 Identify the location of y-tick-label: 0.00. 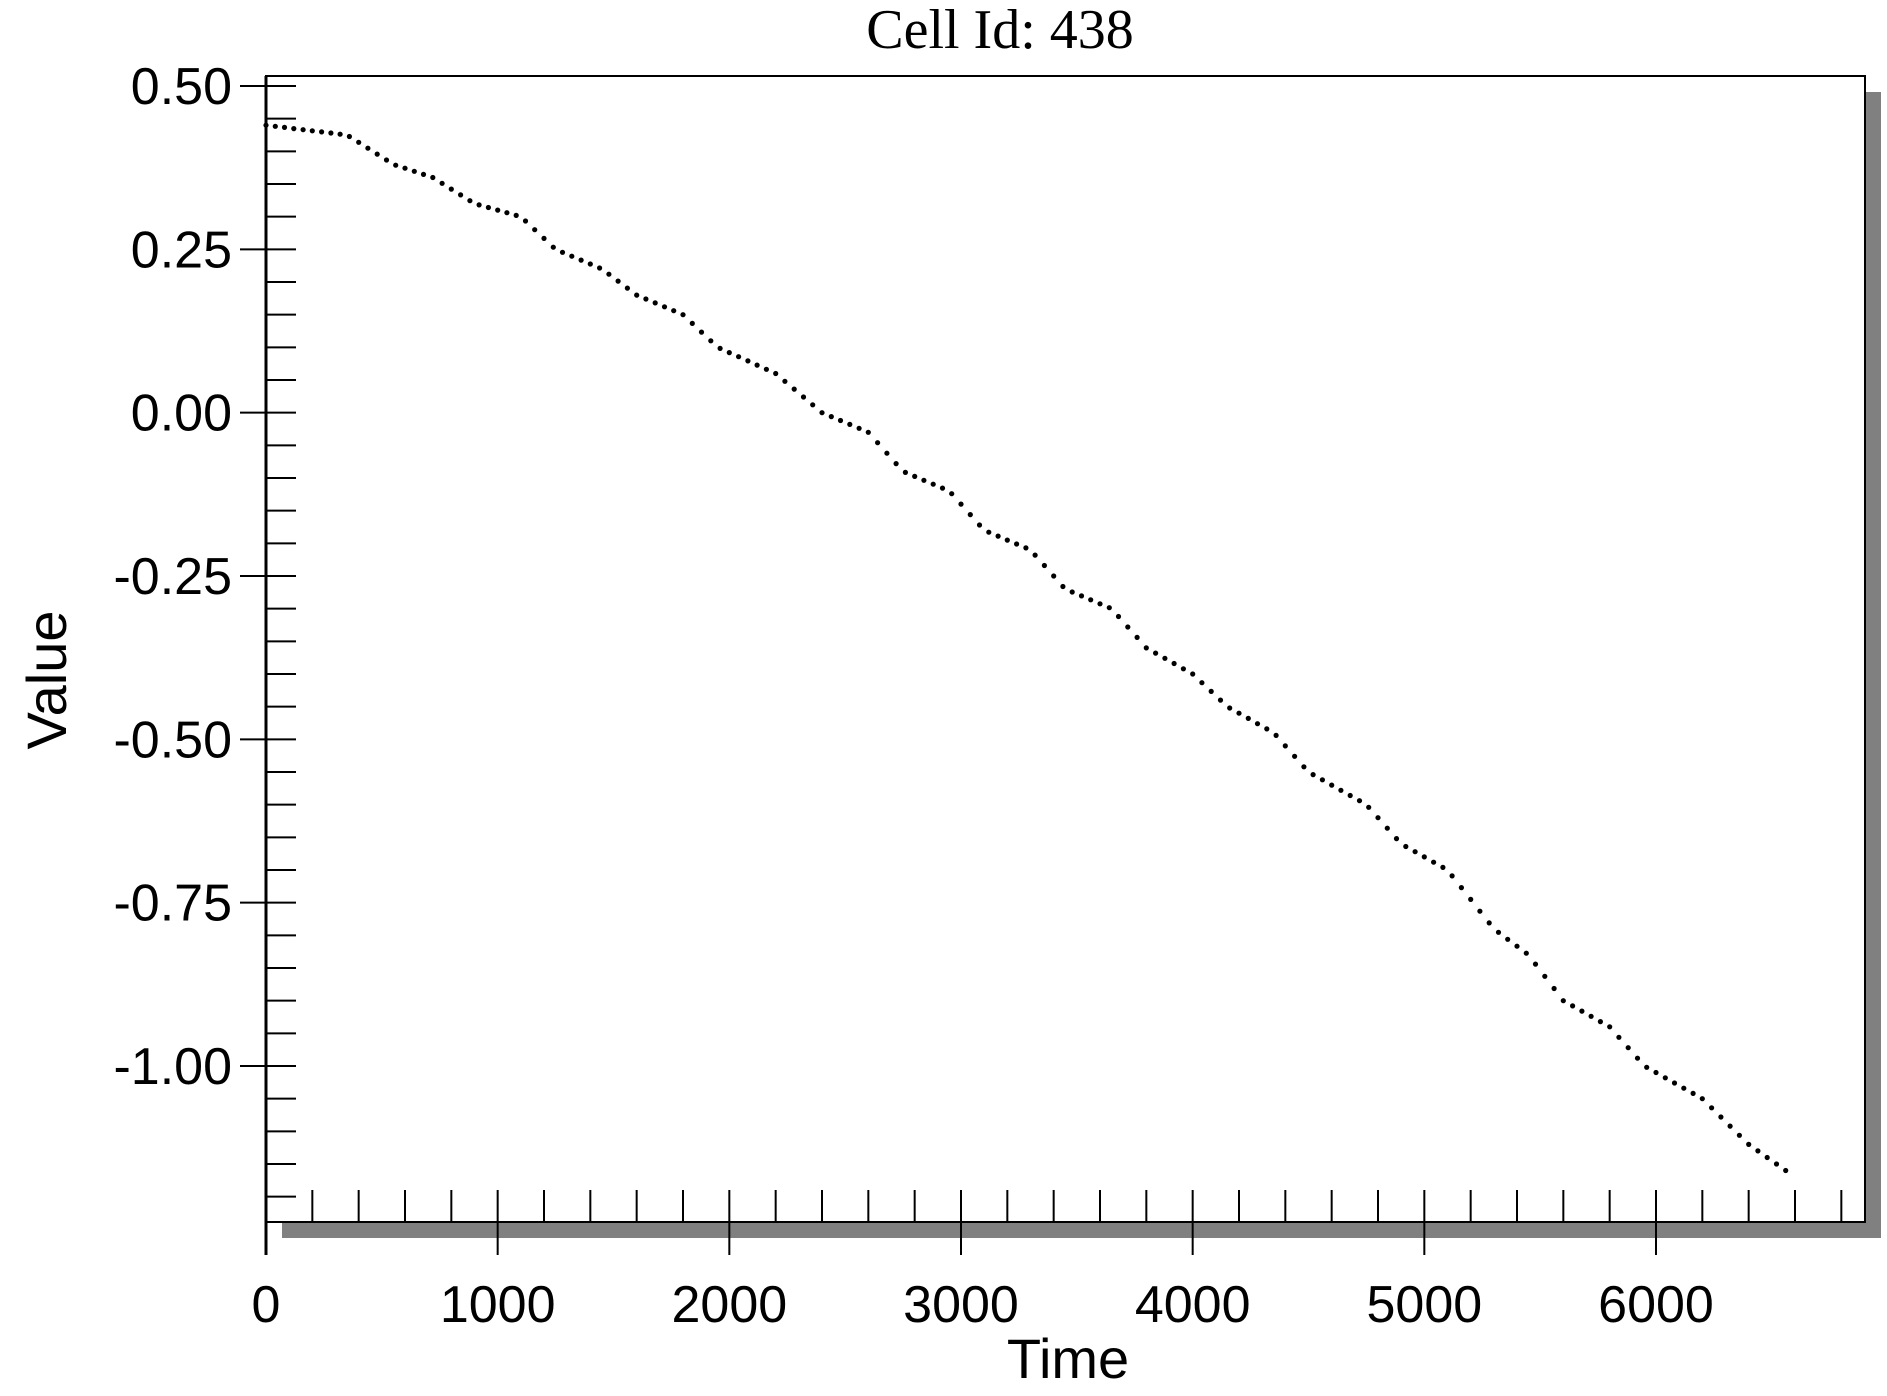
(181, 414).